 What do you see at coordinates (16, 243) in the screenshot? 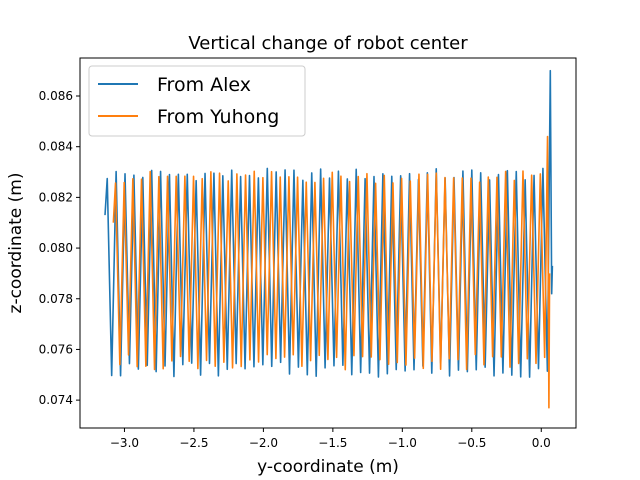
I see `y-axis-title: z-coordinate (m)` at bounding box center [16, 243].